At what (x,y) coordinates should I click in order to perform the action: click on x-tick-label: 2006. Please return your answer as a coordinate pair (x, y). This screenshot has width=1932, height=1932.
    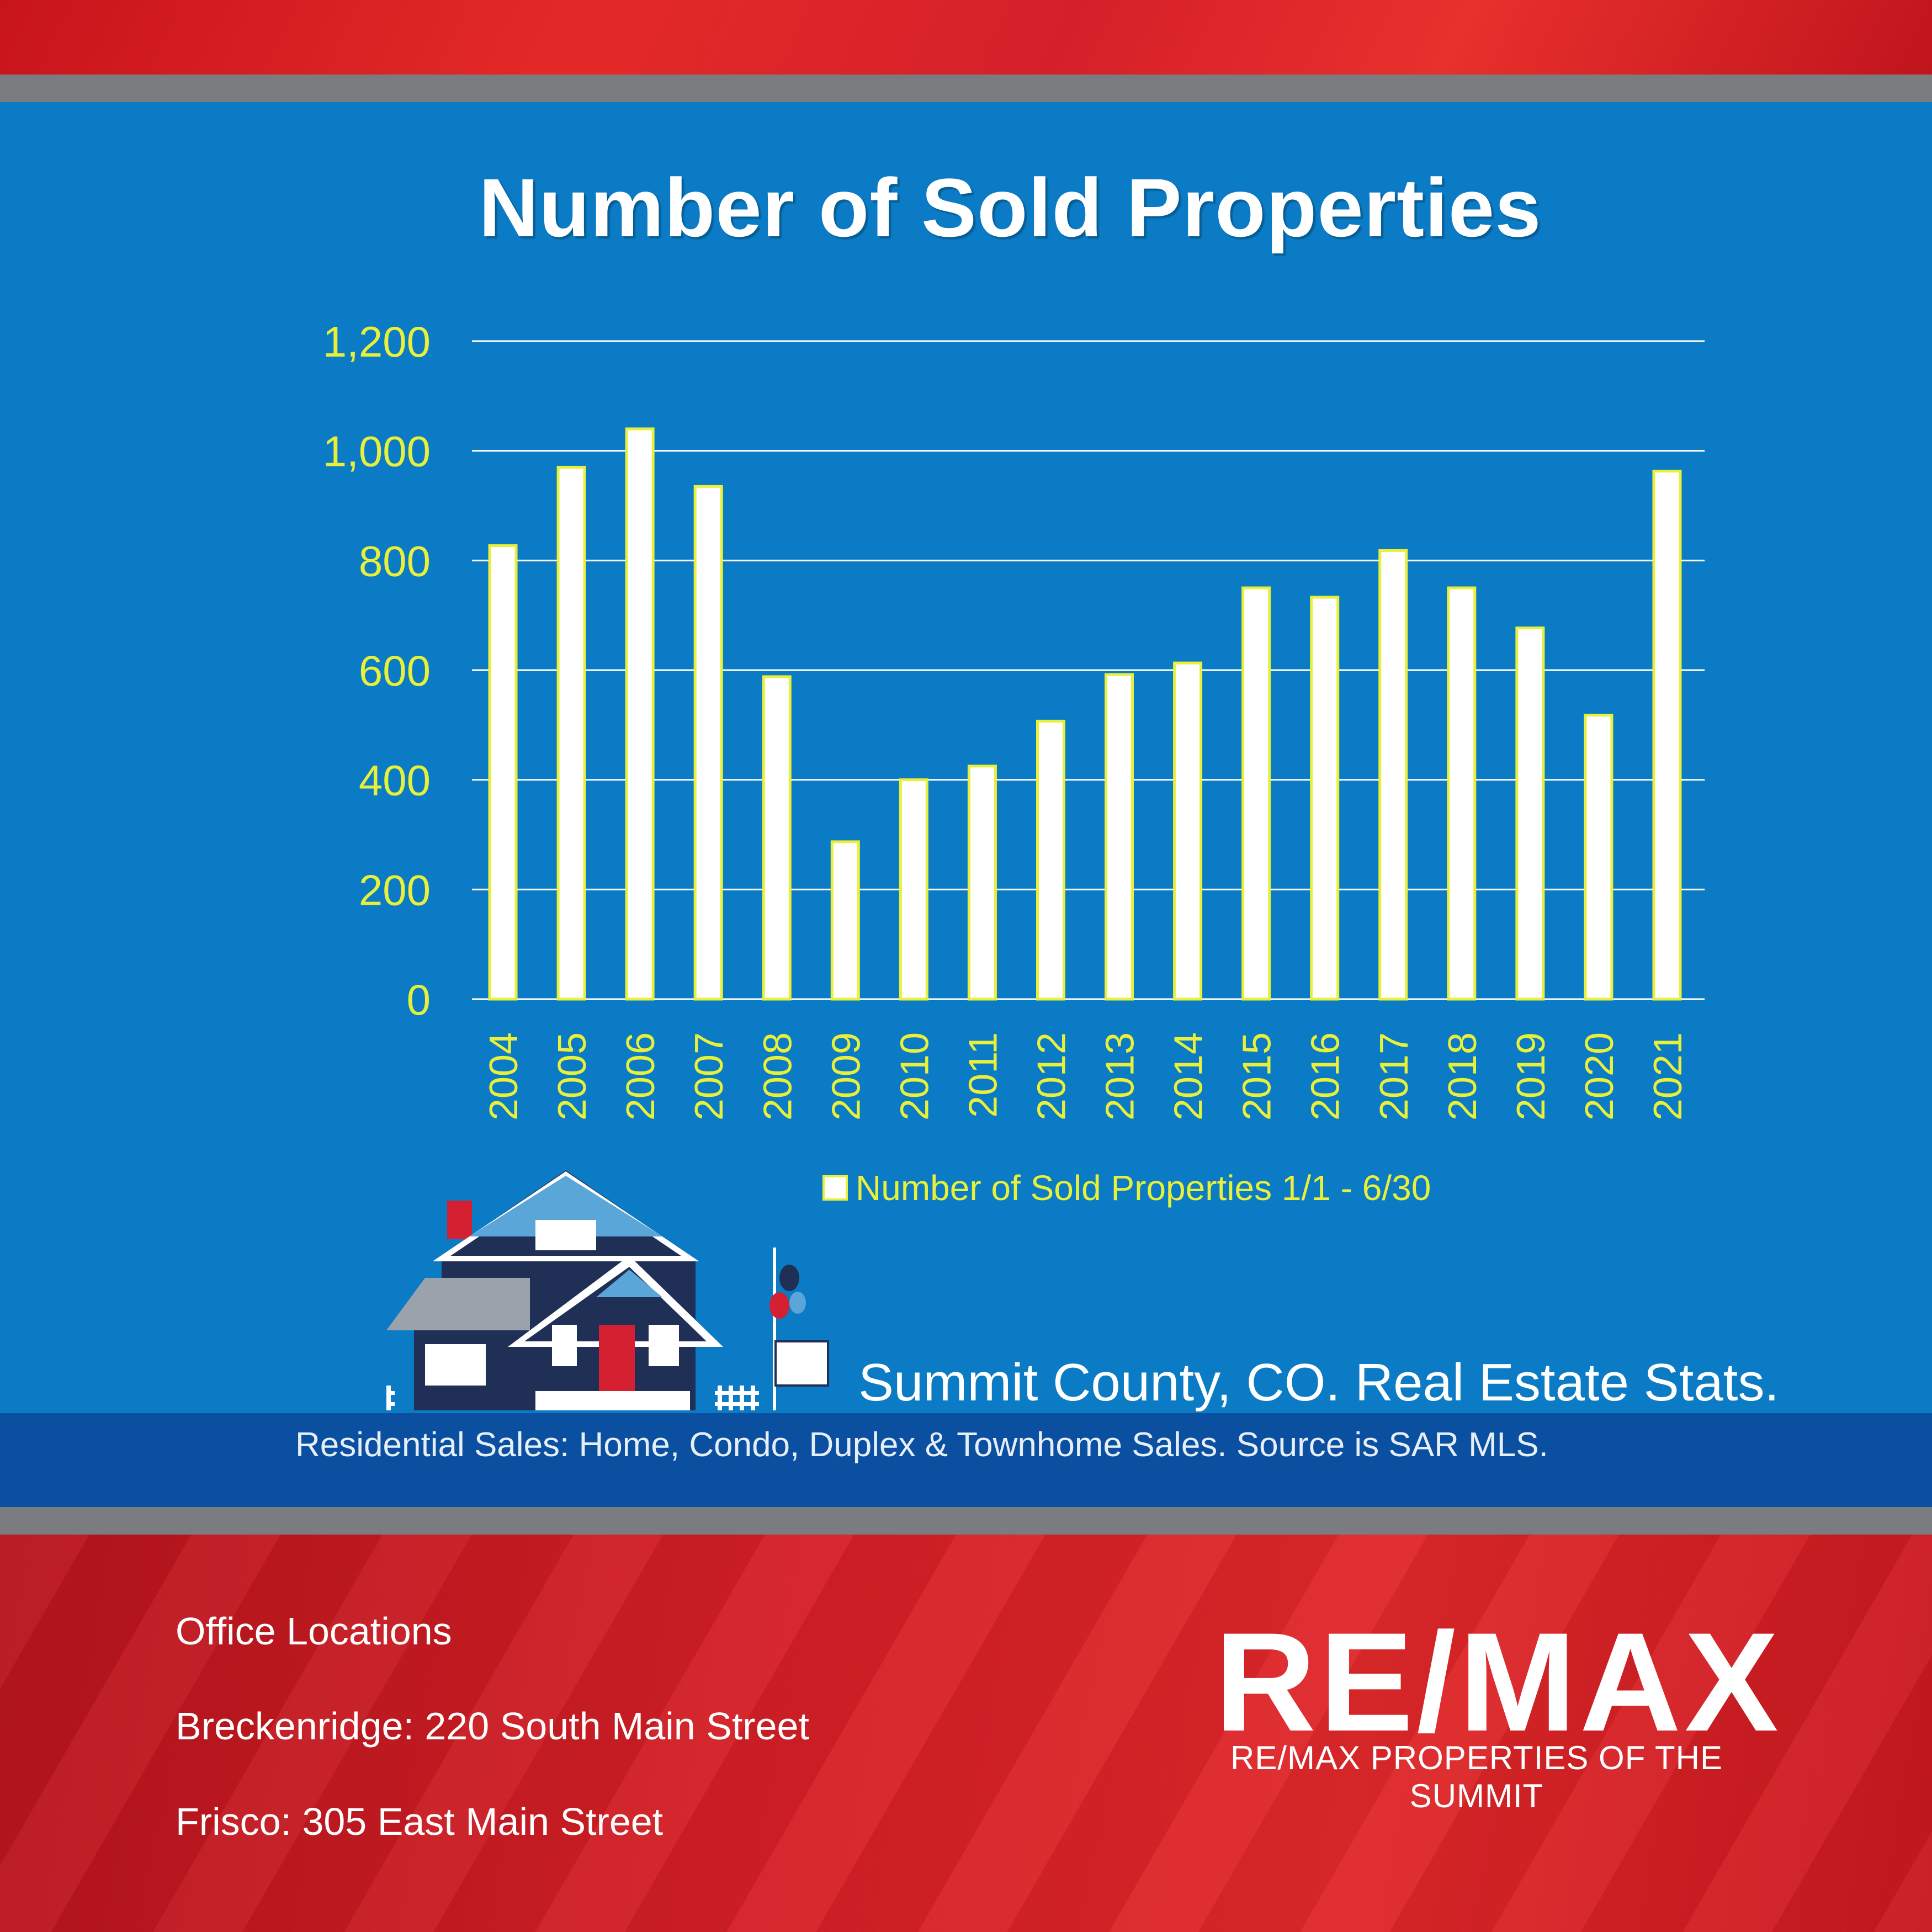
    Looking at the image, I should click on (641, 1077).